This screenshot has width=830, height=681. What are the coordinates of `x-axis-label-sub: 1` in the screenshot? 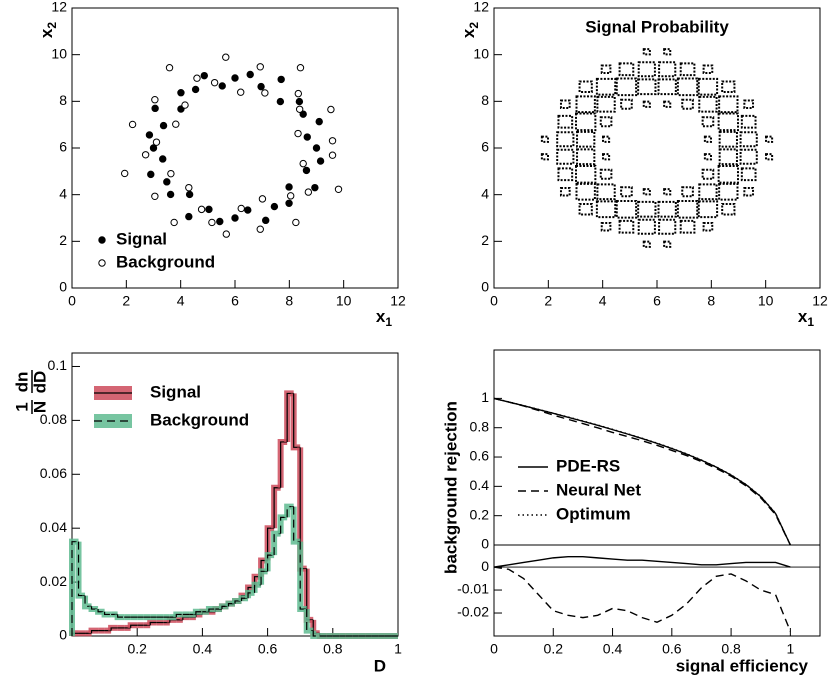 It's located at (810, 322).